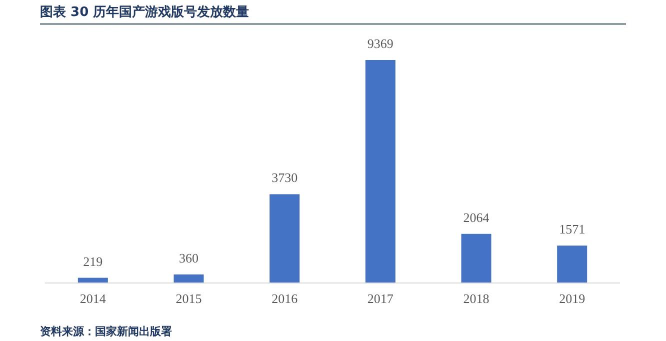 This screenshot has height=341, width=666. Describe the element at coordinates (572, 229) in the screenshot. I see `data-label: 1571` at that location.